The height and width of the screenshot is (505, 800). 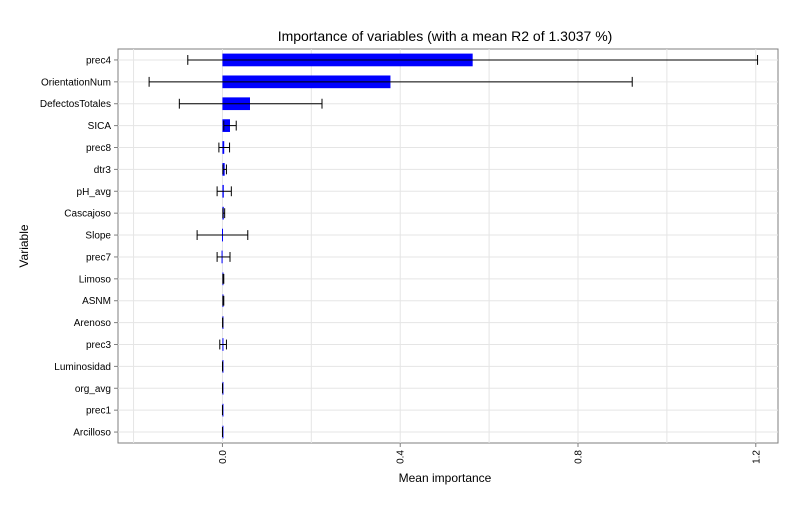 I want to click on y-axis-title: Variable, so click(x=24, y=245).